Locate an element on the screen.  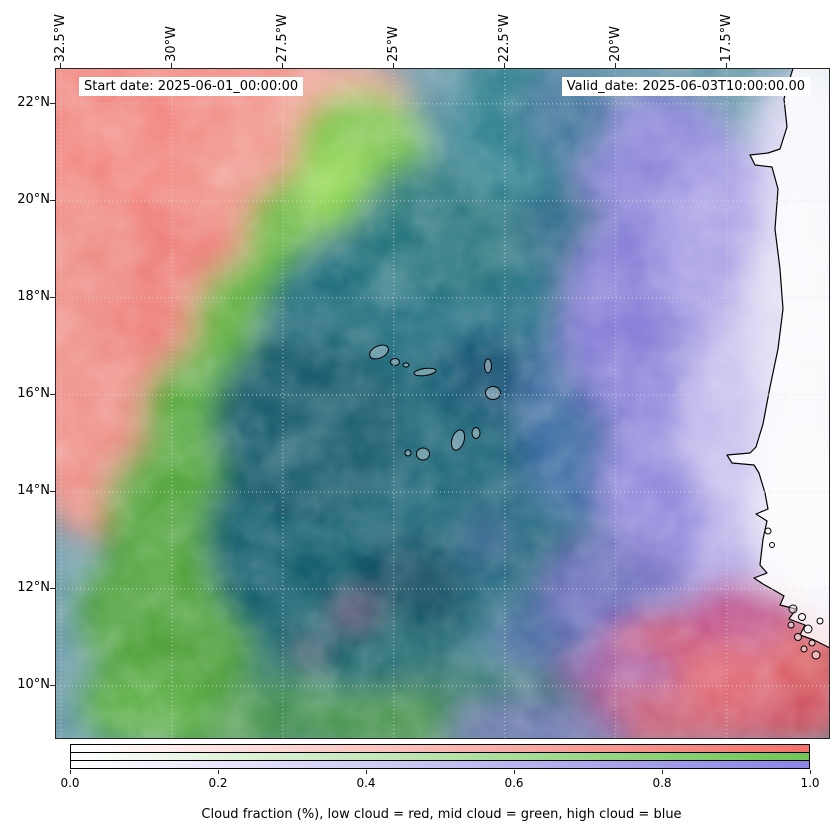
y-tick-label: 22°N is located at coordinates (33, 102).